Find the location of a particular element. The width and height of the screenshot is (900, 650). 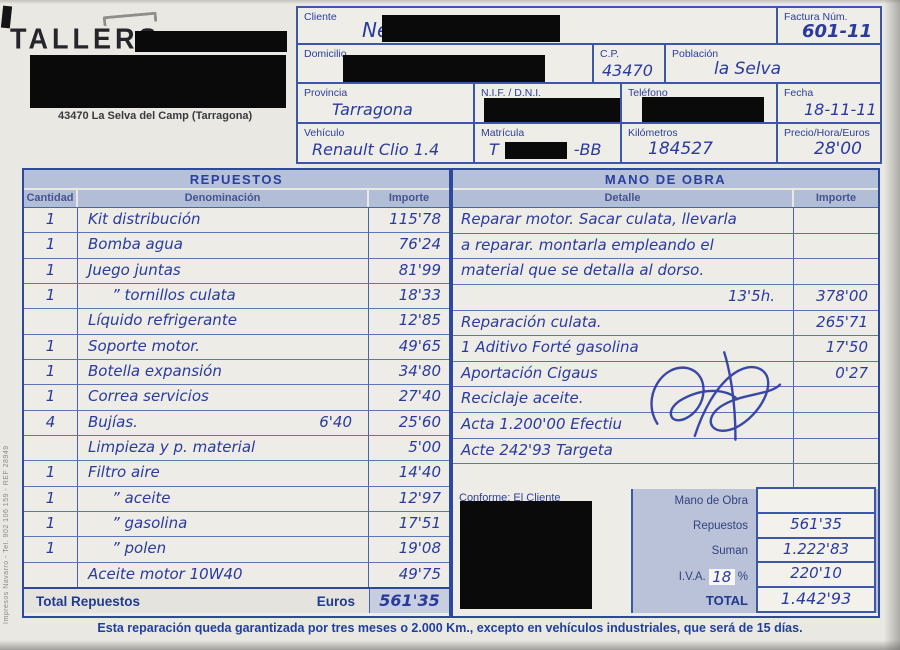

mano-de-obra-summary-label: Mano de Obra is located at coordinates (711, 501).